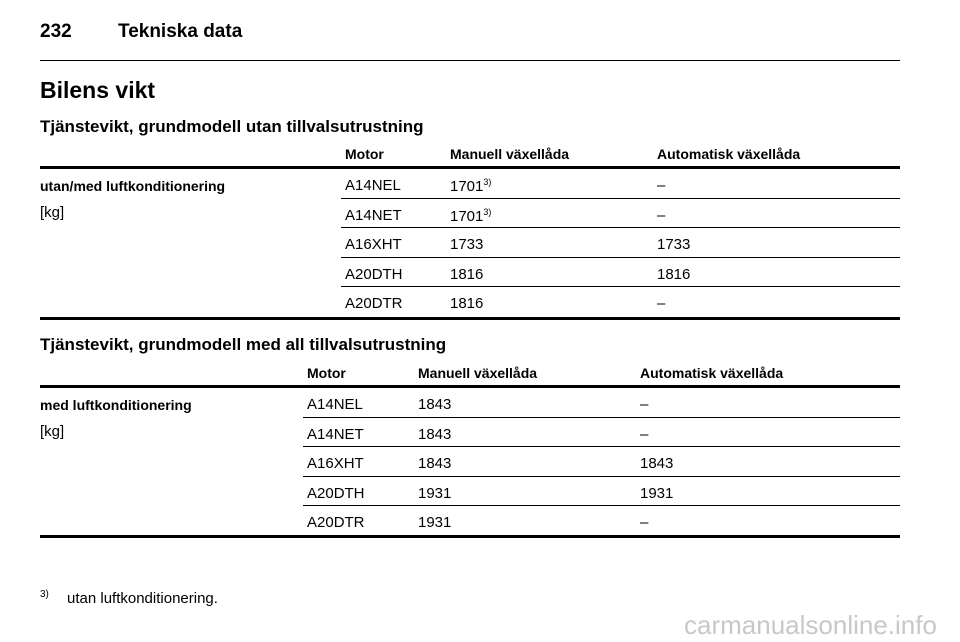 The image size is (960, 642). What do you see at coordinates (98, 90) in the screenshot?
I see `heading: Bilens vikt` at bounding box center [98, 90].